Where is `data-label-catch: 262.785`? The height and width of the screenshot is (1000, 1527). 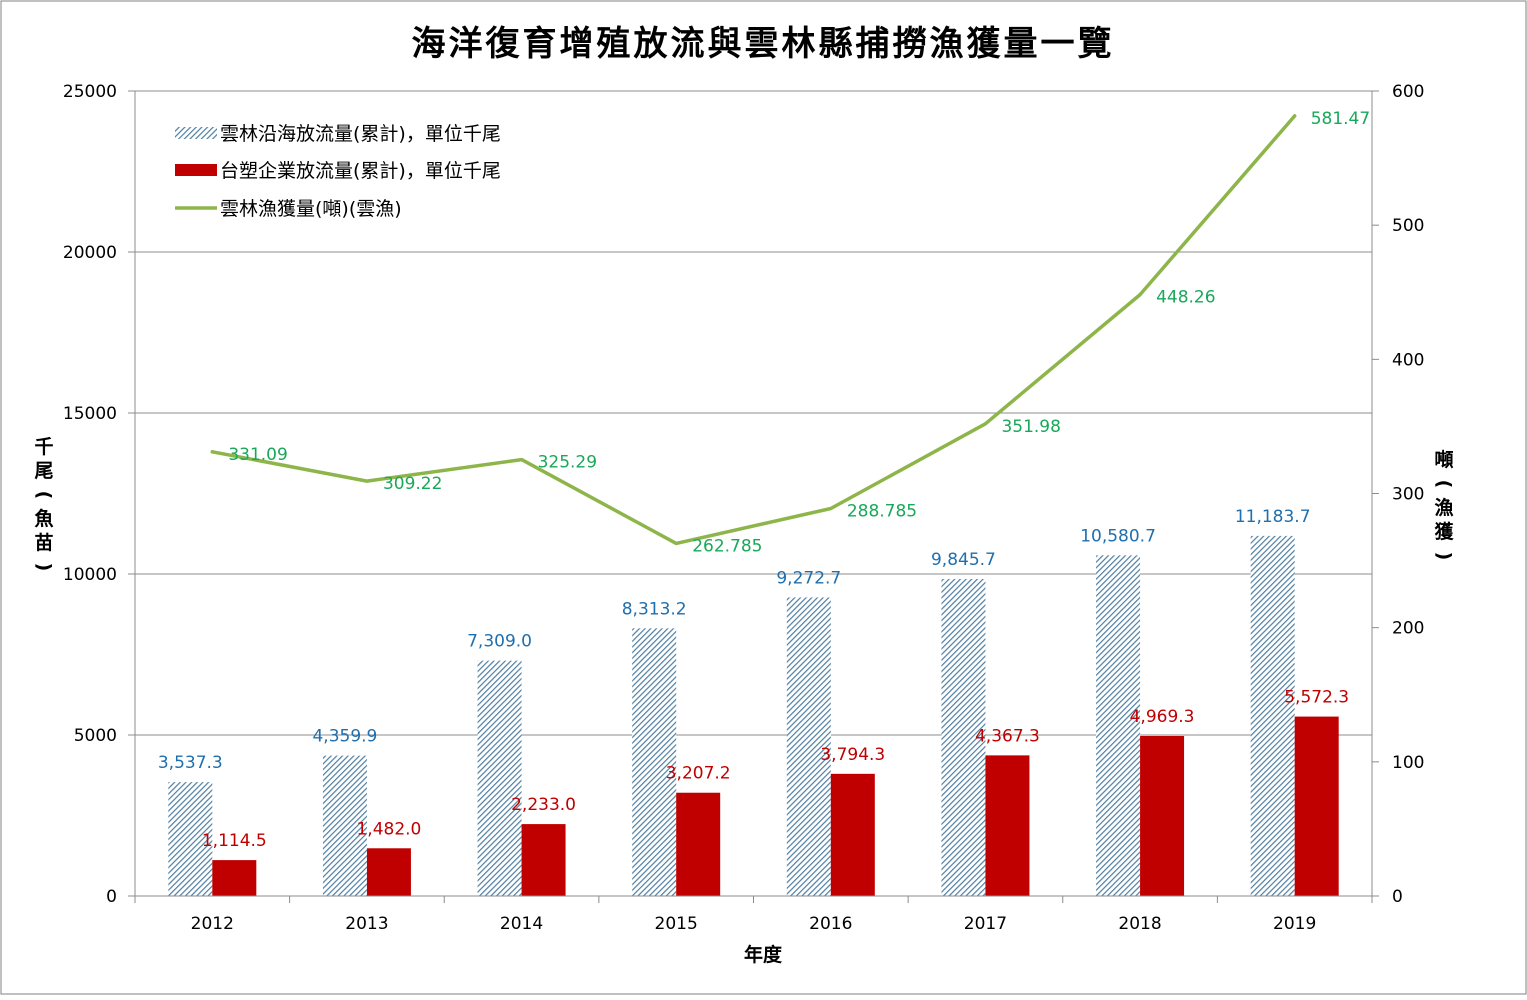 data-label-catch: 262.785 is located at coordinates (727, 546).